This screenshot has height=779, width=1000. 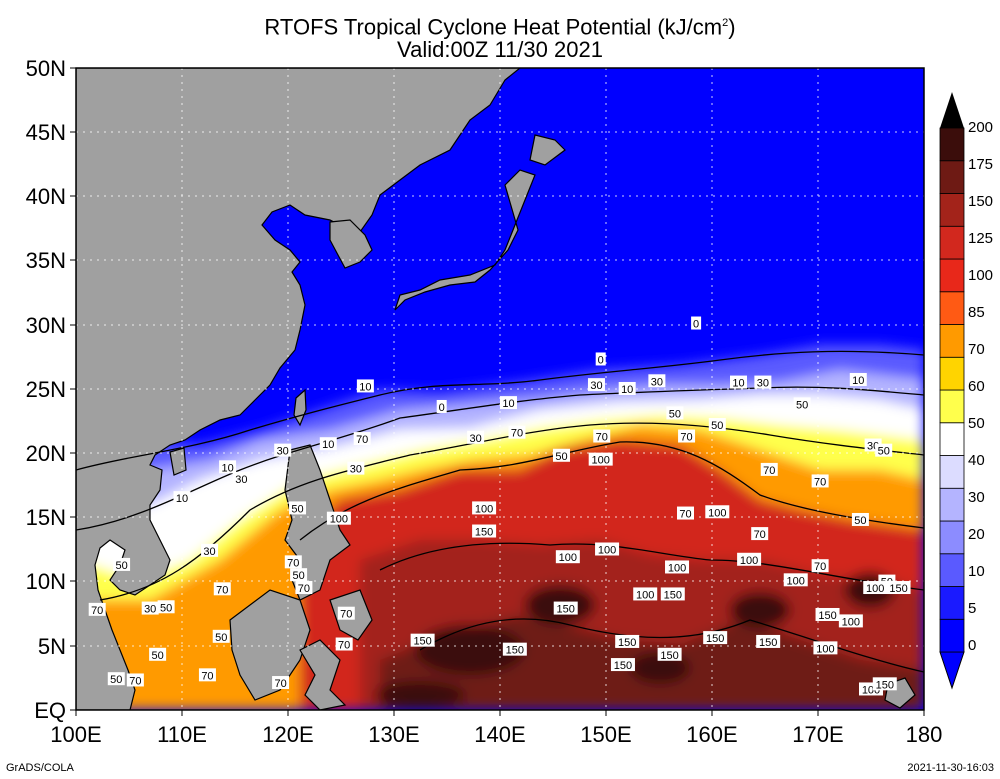 I want to click on lon-label-110e: 110E, so click(x=182, y=734).